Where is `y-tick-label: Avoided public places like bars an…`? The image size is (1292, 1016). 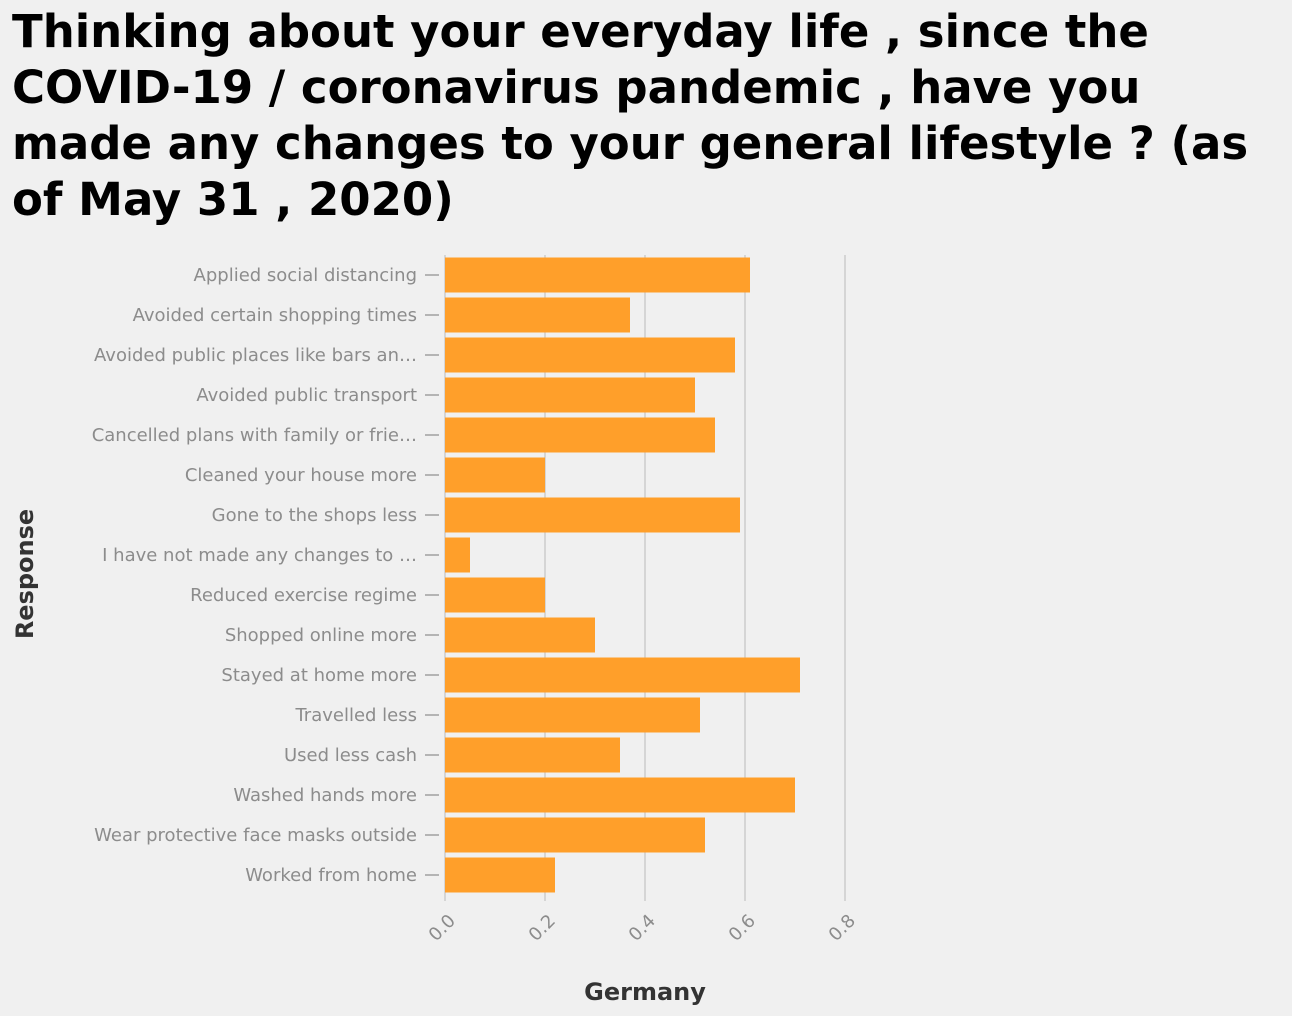
y-tick-label: Avoided public places like bars an… is located at coordinates (255, 355).